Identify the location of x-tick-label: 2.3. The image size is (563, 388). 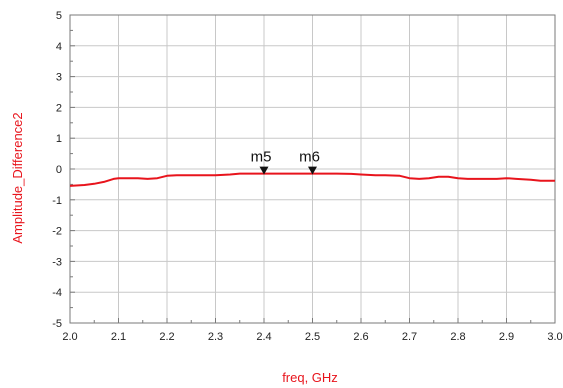
(215, 337).